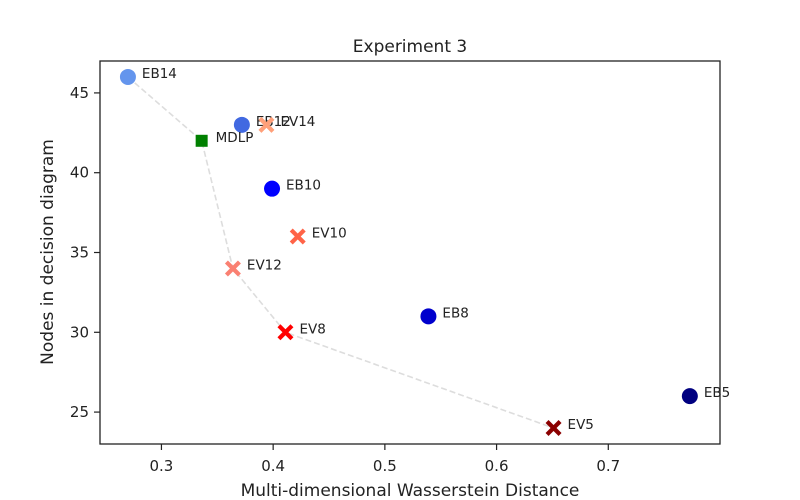 The width and height of the screenshot is (800, 500). Describe the element at coordinates (329, 234) in the screenshot. I see `point-label-ev10: EV10` at that location.